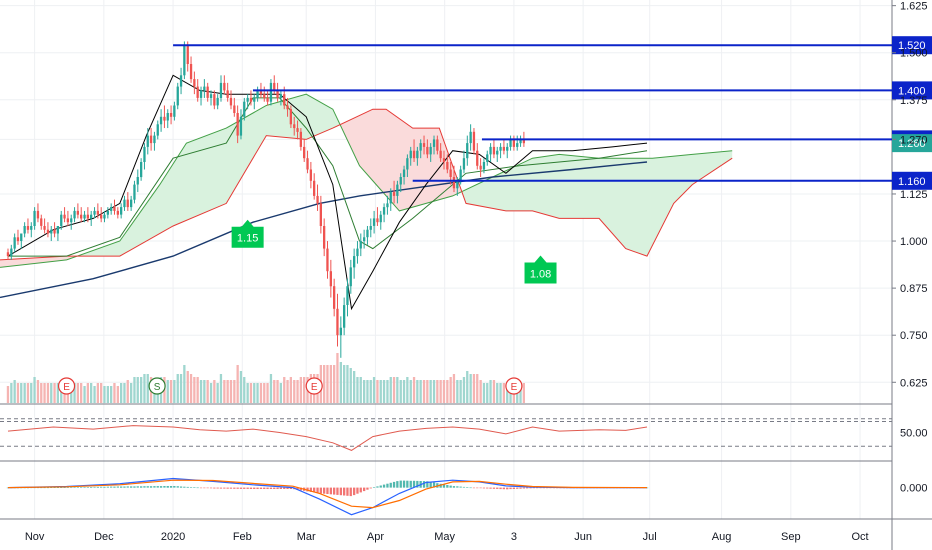 The image size is (932, 550). I want to click on time-tick-label: Feb, so click(242, 537).